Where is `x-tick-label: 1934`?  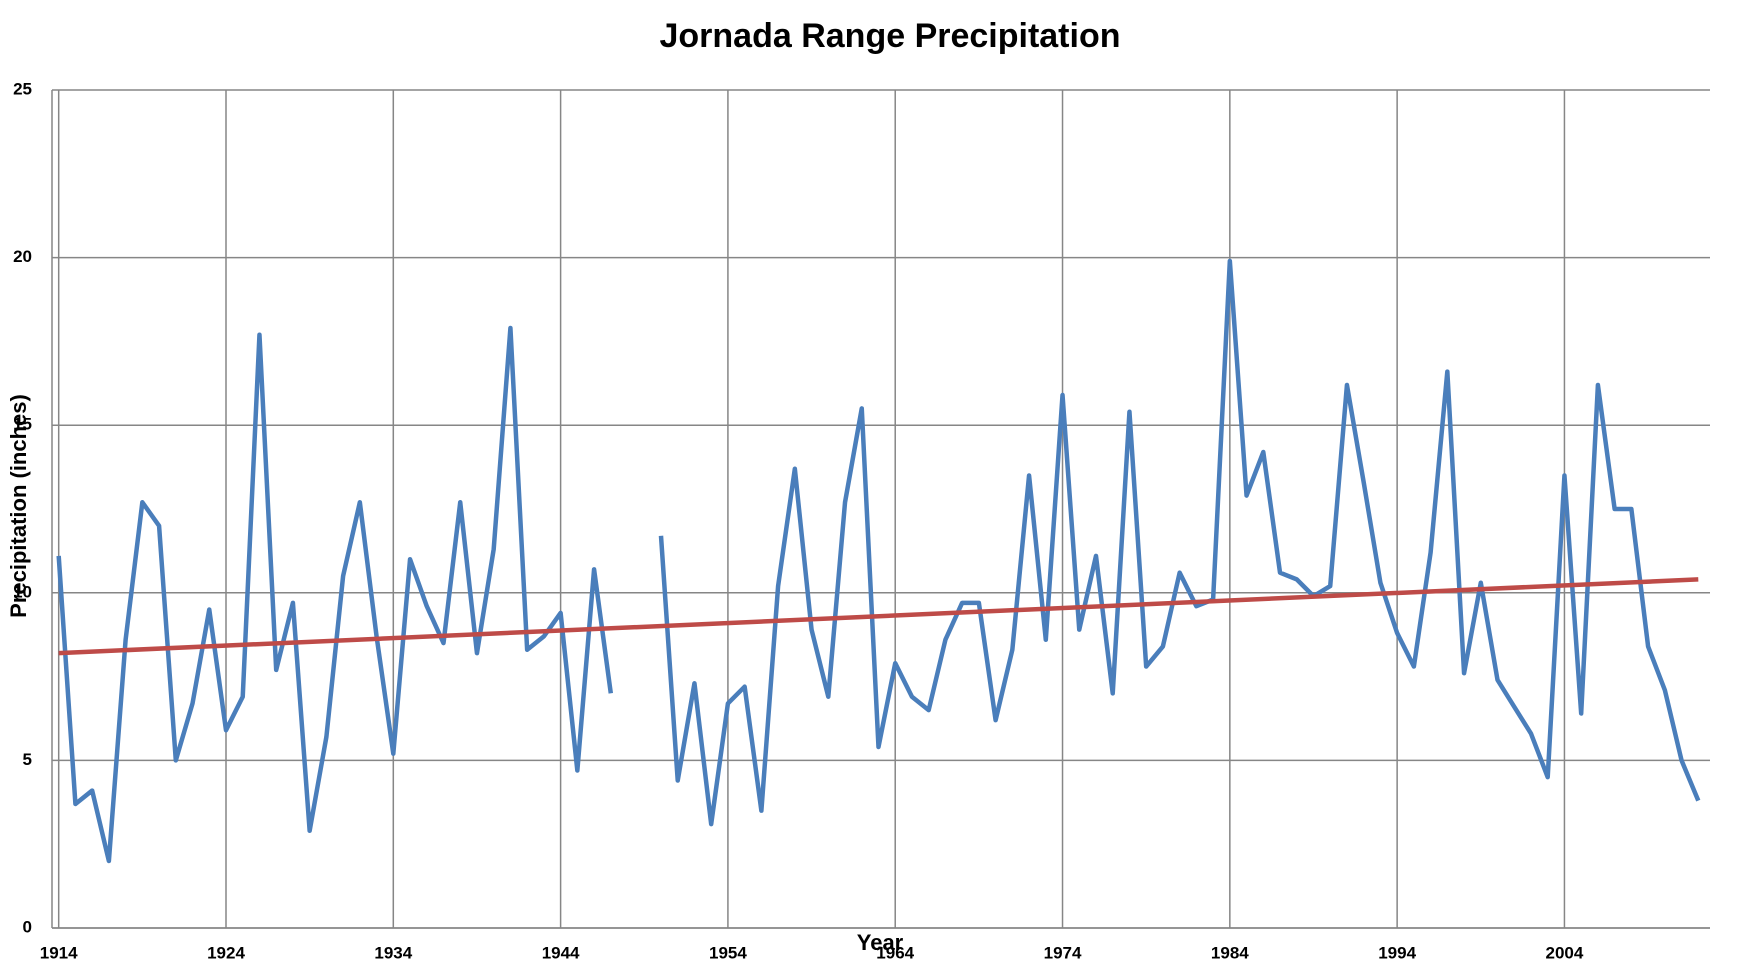
x-tick-label: 1934 is located at coordinates (393, 952).